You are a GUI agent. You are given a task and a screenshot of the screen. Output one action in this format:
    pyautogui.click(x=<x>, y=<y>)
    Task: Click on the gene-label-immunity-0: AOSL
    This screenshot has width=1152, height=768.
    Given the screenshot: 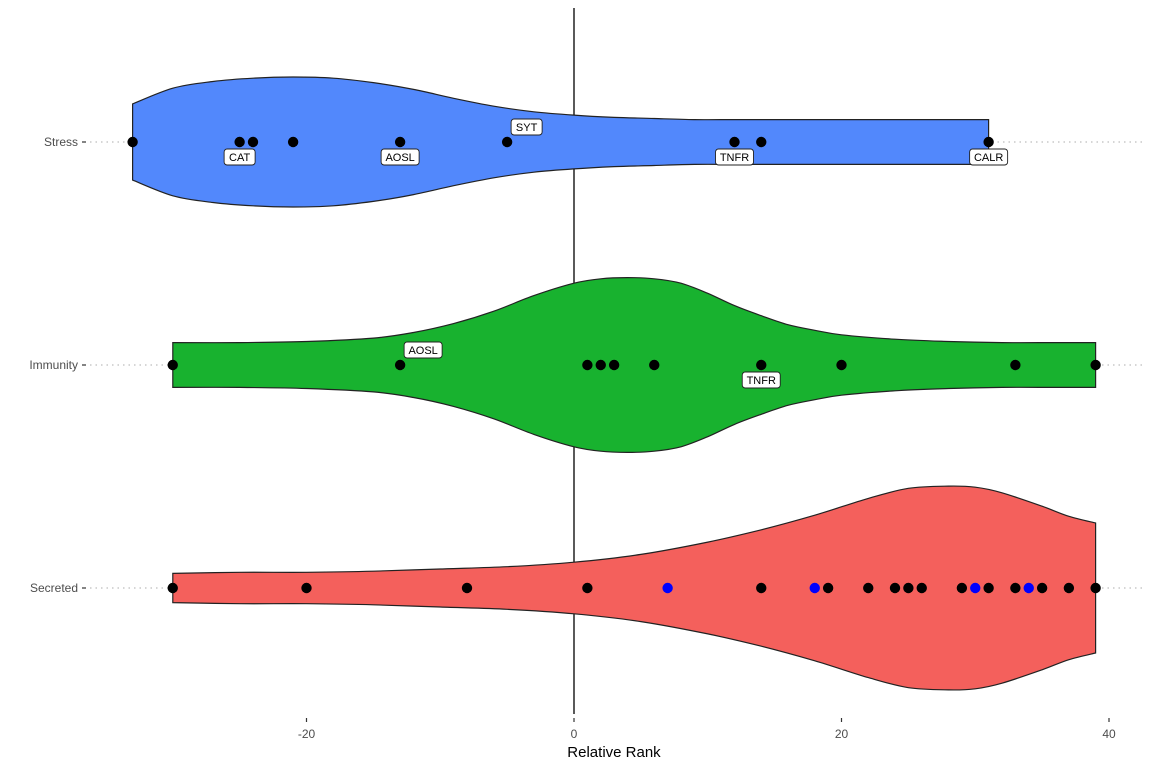 What is the action you would take?
    pyautogui.click(x=423, y=350)
    